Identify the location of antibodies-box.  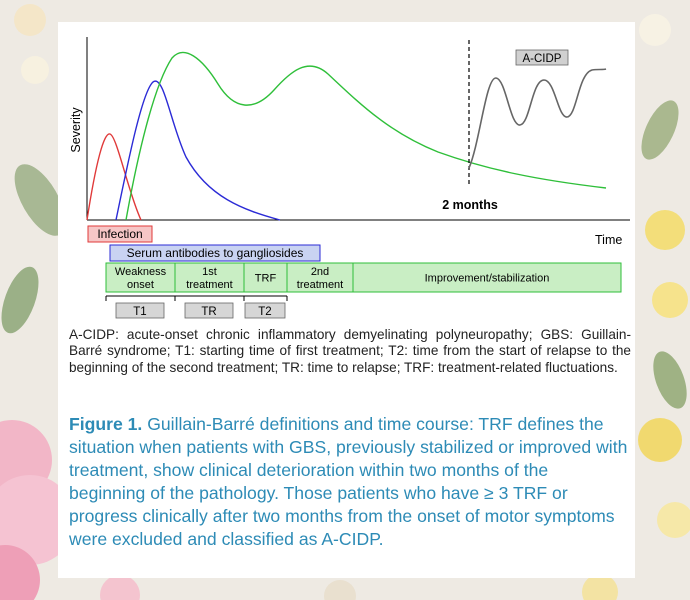
(215, 253).